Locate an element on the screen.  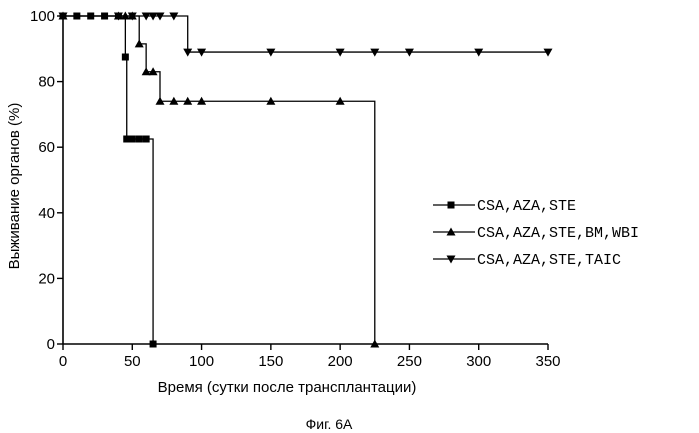
x-tick-label: 100 is located at coordinates (201, 361).